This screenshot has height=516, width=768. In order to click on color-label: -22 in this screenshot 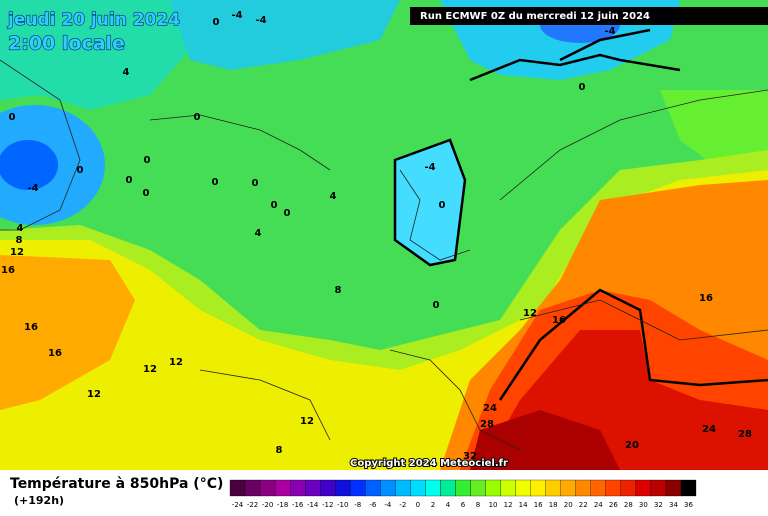, I will do `click(252, 505)`.